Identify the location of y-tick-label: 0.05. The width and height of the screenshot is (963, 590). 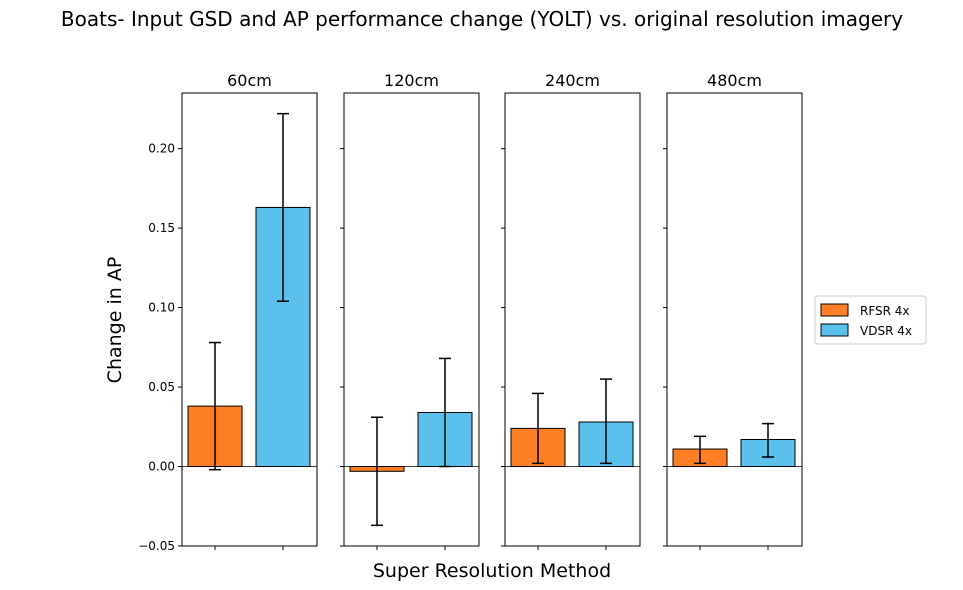
(161, 387).